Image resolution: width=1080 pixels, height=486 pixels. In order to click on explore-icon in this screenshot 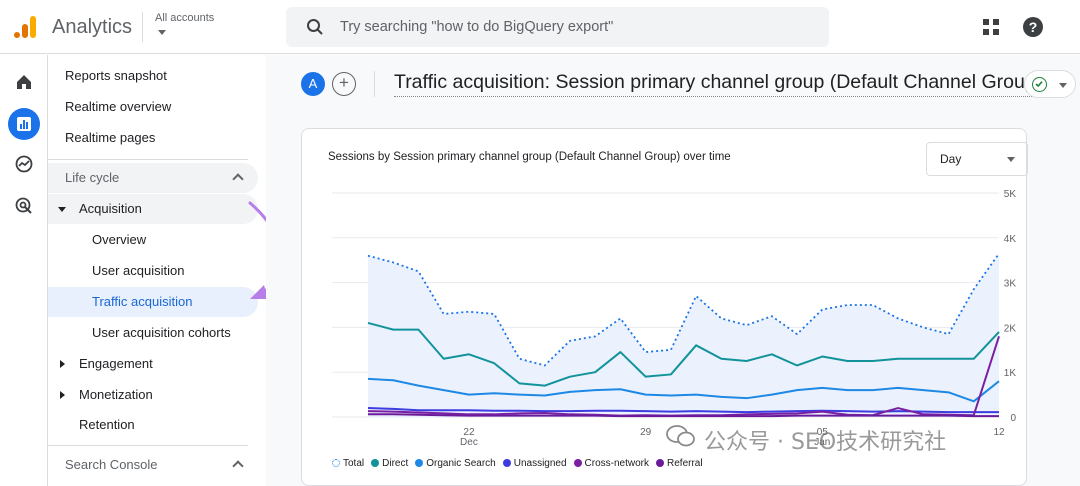, I will do `click(24, 164)`.